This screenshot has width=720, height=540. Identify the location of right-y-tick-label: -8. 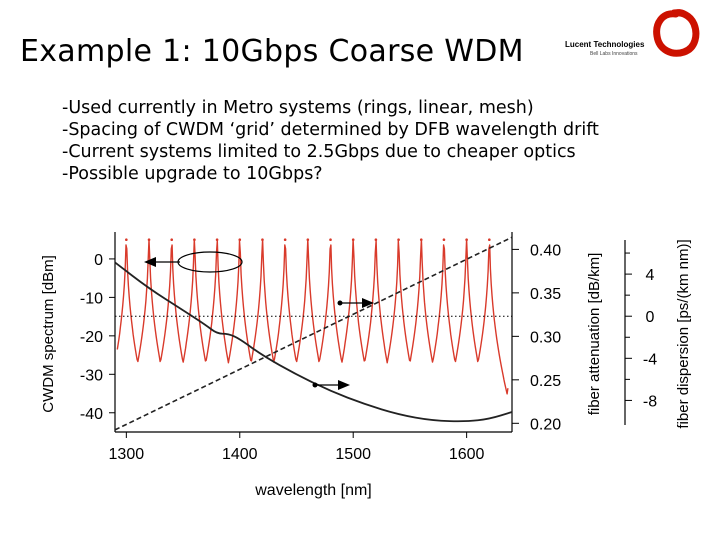
(650, 401).